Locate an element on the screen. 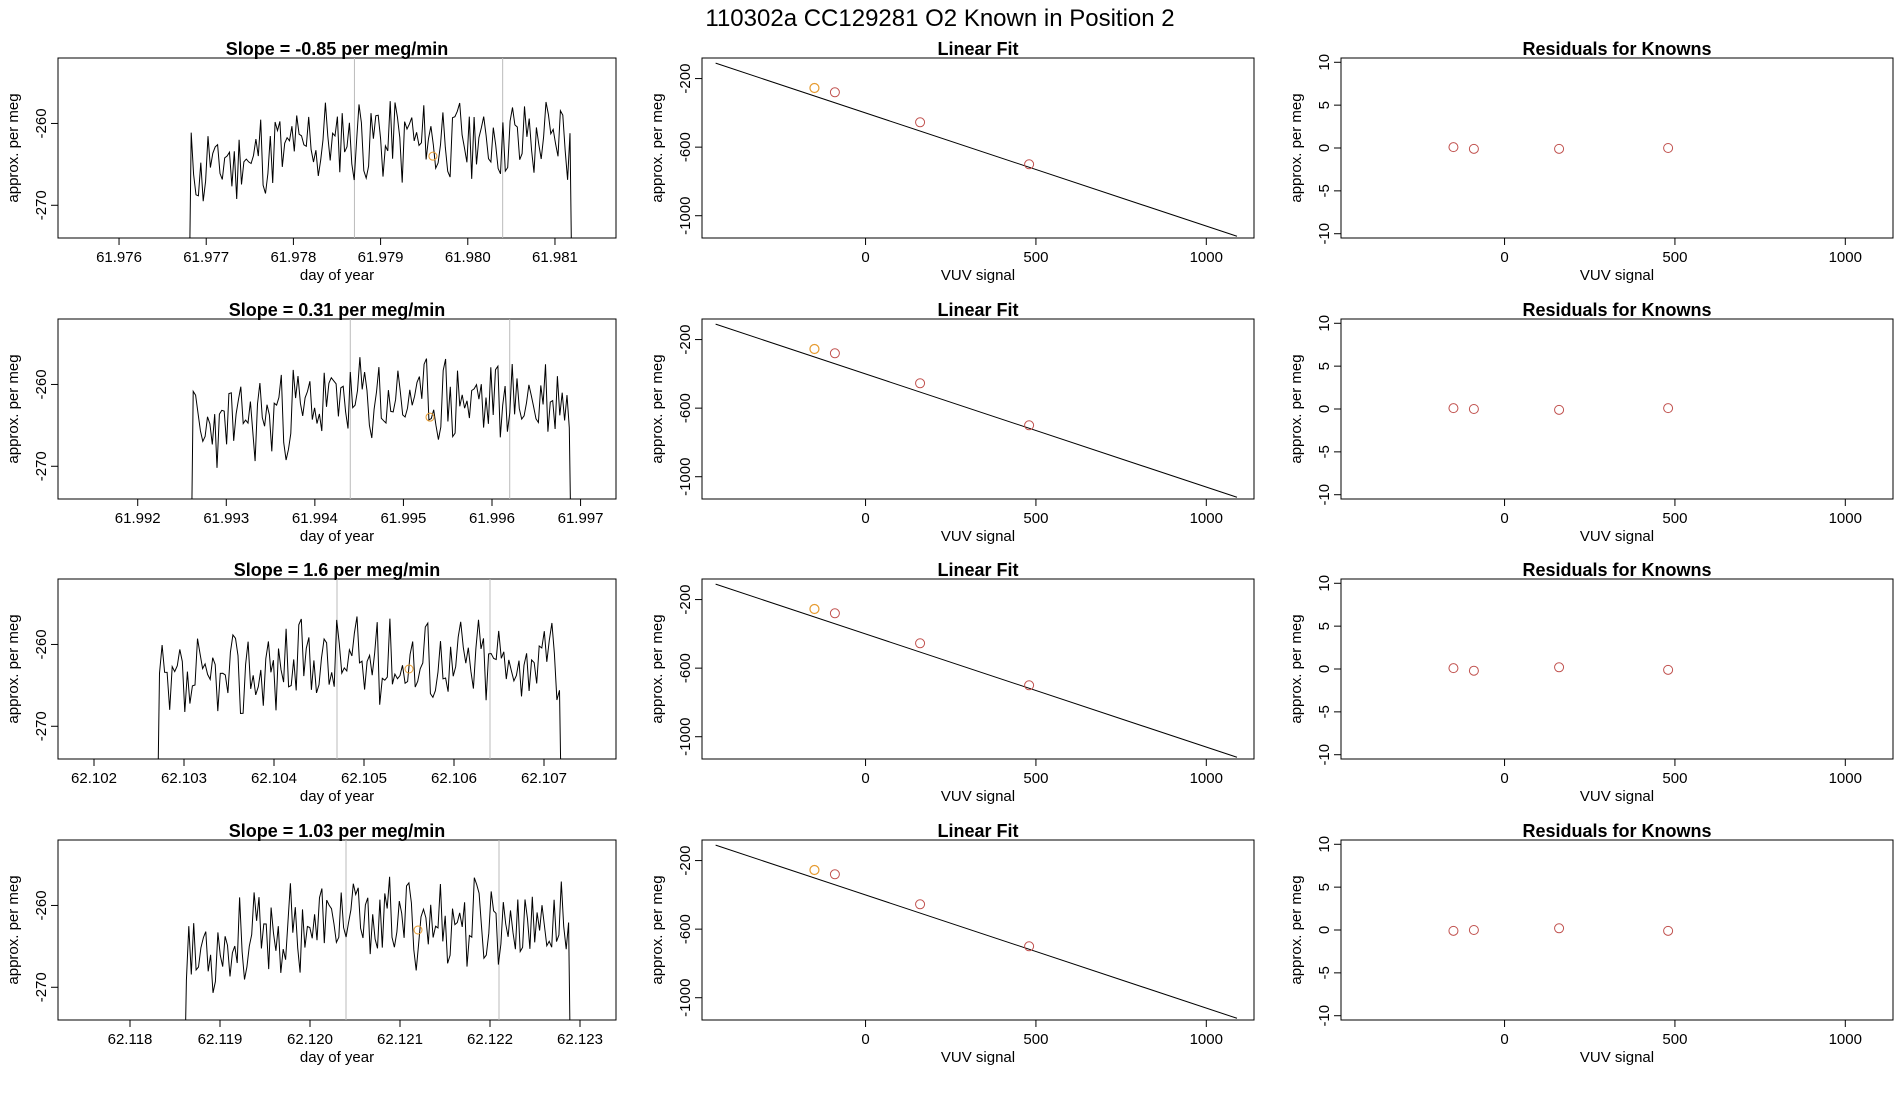 Image resolution: width=1900 pixels, height=1100 pixels. panel-title: Residuals for Knowns is located at coordinates (1616, 831).